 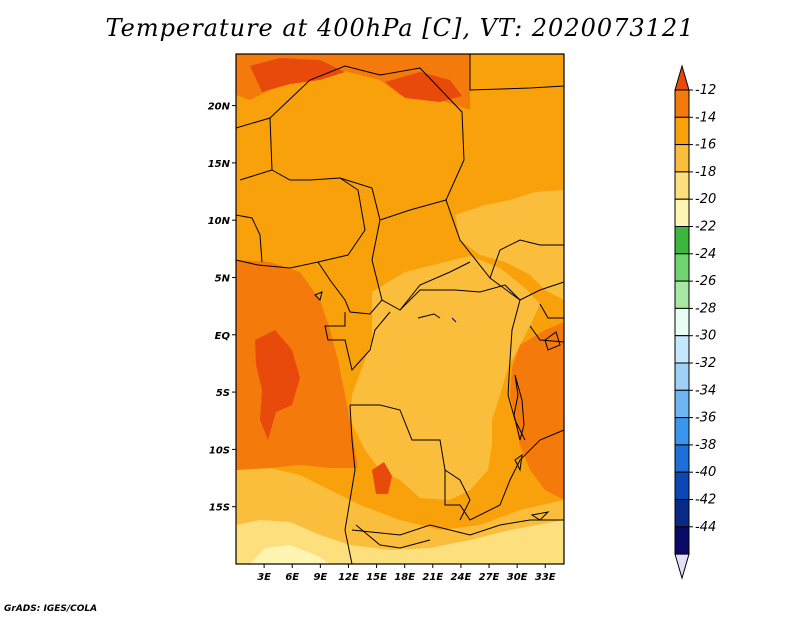 I want to click on temperature-region-far-south, so click(x=400, y=542).